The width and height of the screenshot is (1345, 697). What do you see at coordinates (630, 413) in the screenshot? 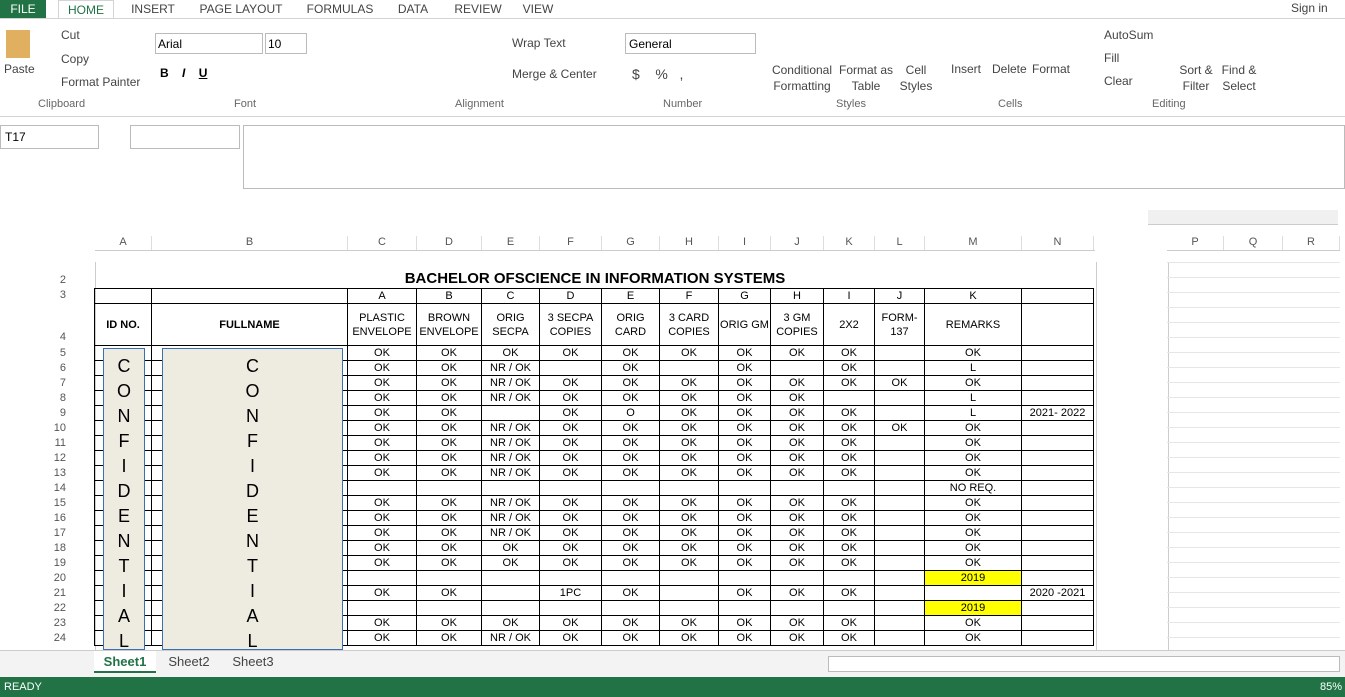
I see `cell: O` at bounding box center [630, 413].